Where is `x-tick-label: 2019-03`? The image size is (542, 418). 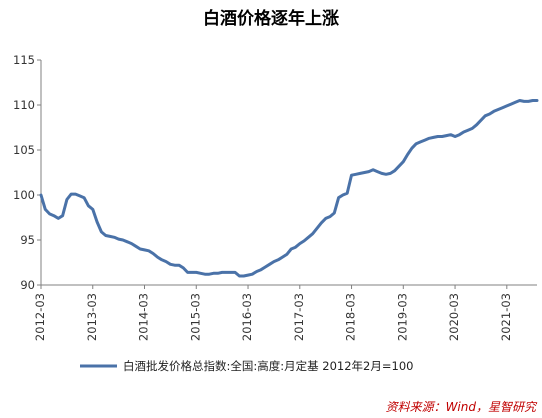
x-tick-label: 2019-03 is located at coordinates (402, 317).